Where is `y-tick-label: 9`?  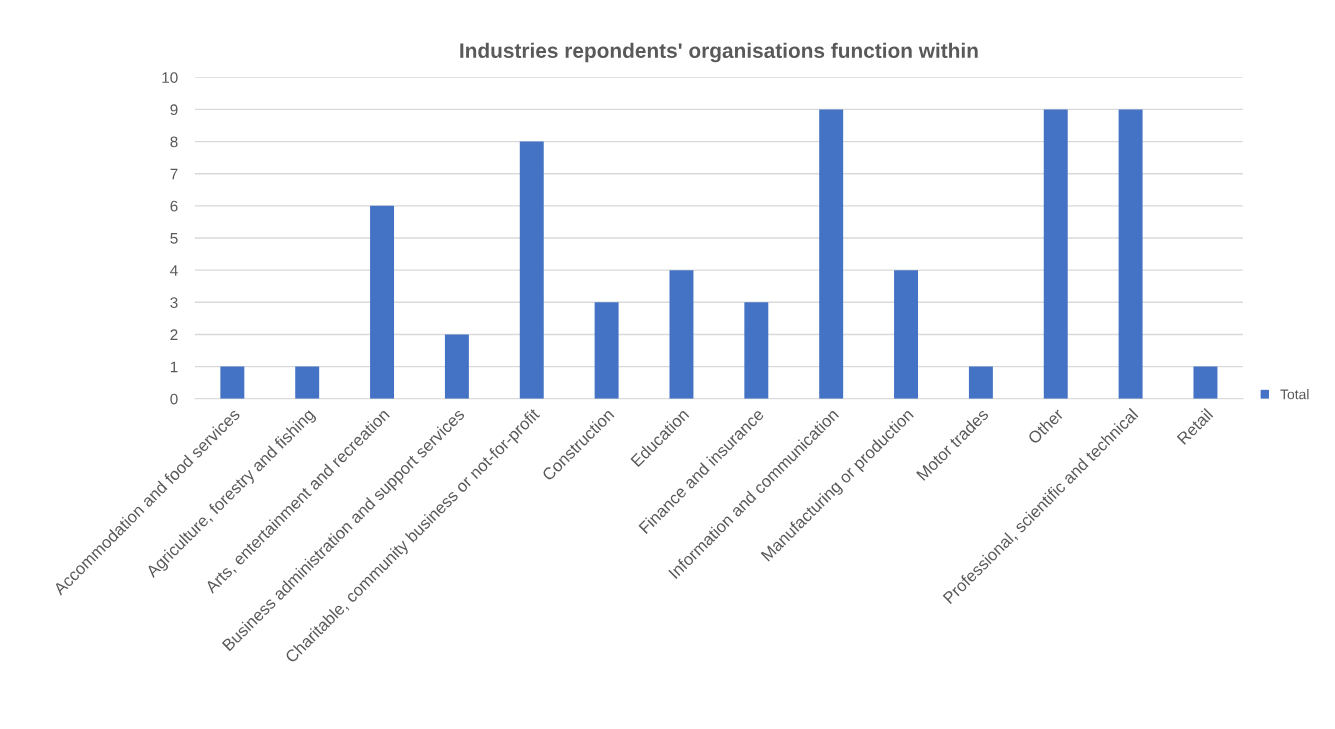
y-tick-label: 9 is located at coordinates (174, 110).